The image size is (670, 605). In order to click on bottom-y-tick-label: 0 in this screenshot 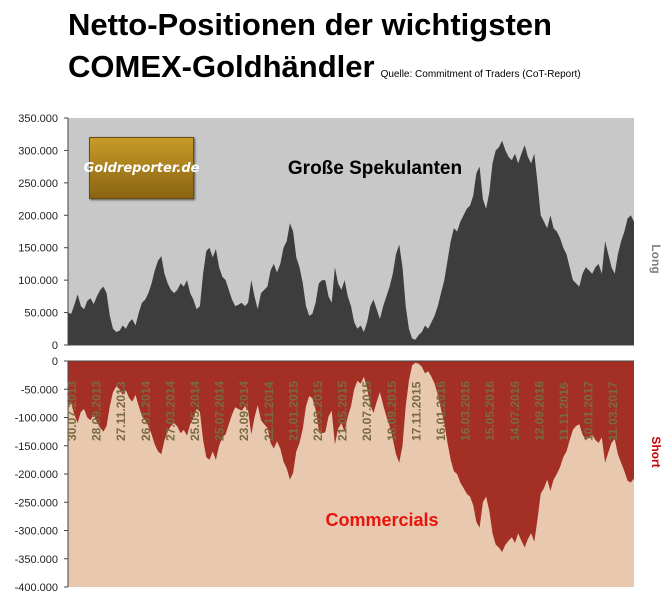, I will do `click(55, 362)`.